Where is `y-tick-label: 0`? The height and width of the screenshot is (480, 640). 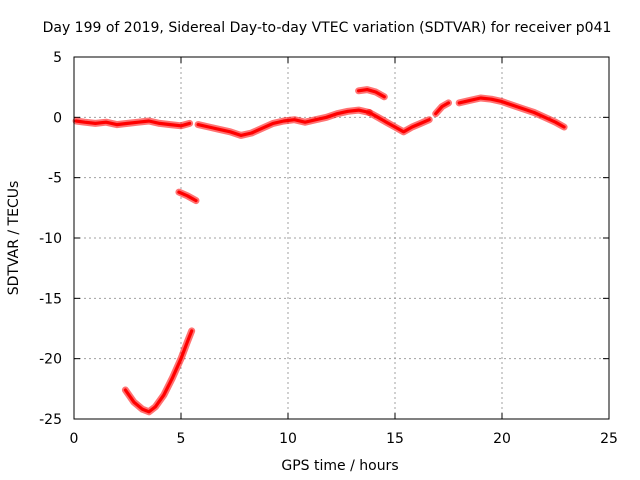 y-tick-label: 0 is located at coordinates (57, 118).